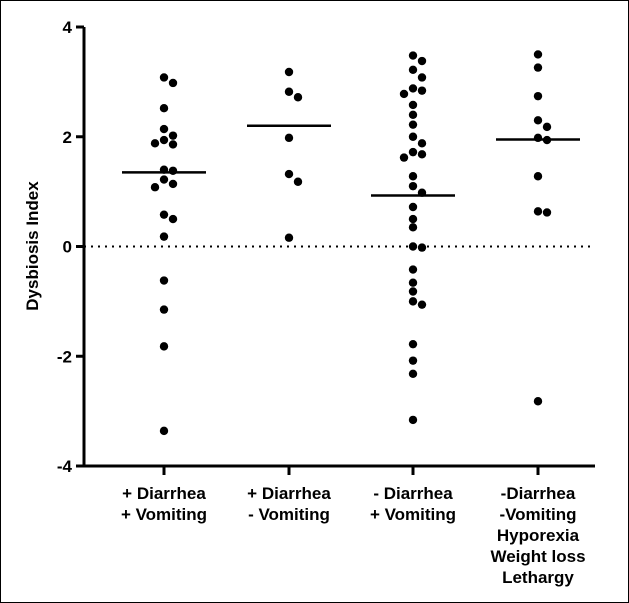 This screenshot has height=603, width=629. Describe the element at coordinates (67, 137) in the screenshot. I see `y-tick-label: 2` at that location.